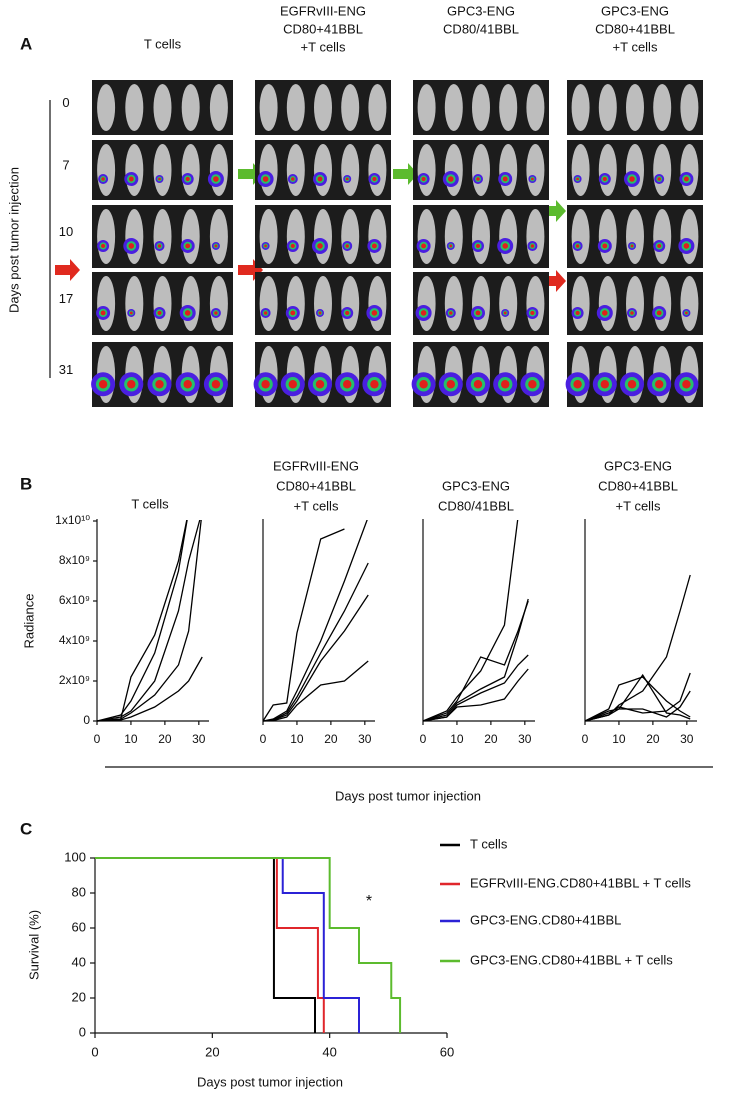 The image size is (747, 1095). I want to click on chart-title: EGFRvIII-ENG, so click(316, 465).